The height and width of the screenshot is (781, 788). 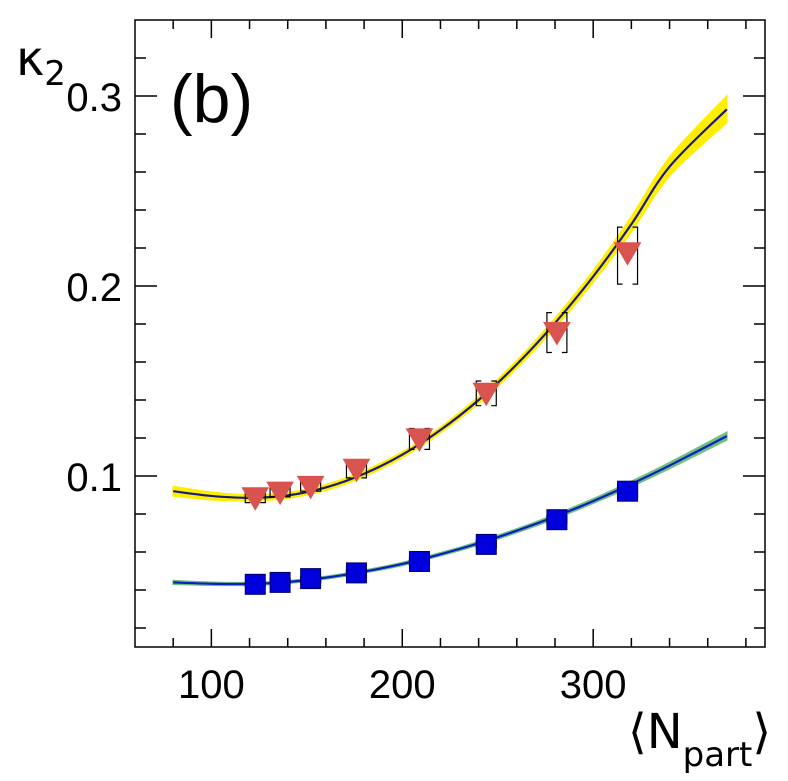 What do you see at coordinates (211, 685) in the screenshot?
I see `x-tick-label: 100` at bounding box center [211, 685].